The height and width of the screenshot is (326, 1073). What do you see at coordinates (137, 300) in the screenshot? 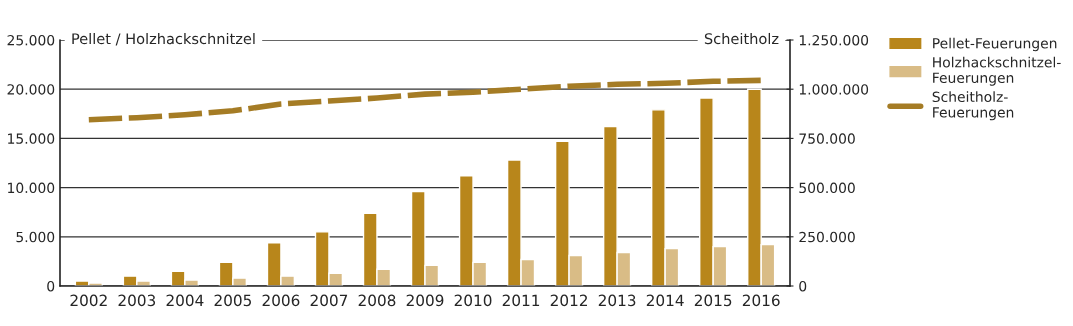
I see `x-tick-label: 2003` at bounding box center [137, 300].